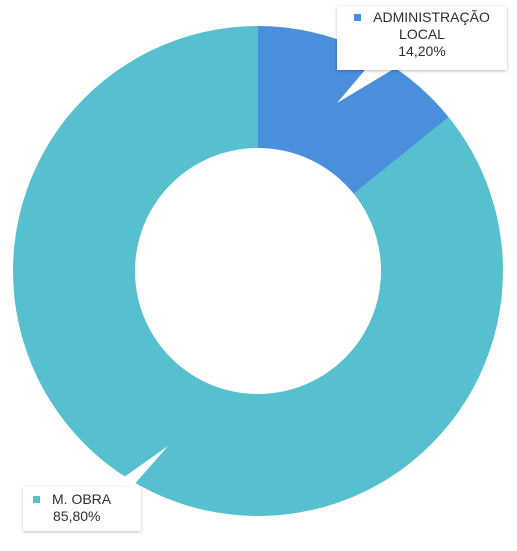 Image resolution: width=517 pixels, height=551 pixels. I want to click on callout-label: M. OBRA, so click(82, 499).